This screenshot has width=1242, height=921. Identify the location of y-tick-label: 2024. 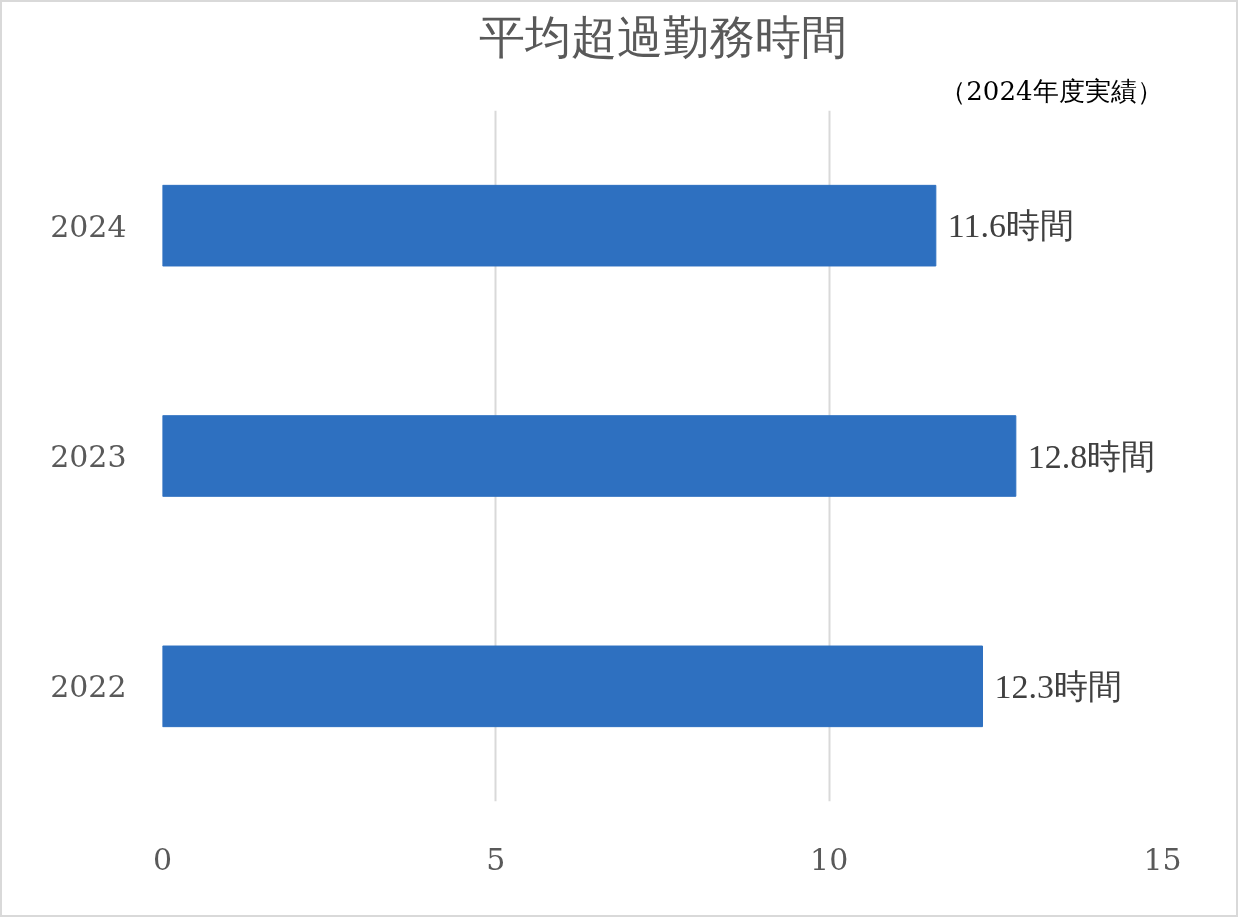
(88, 226).